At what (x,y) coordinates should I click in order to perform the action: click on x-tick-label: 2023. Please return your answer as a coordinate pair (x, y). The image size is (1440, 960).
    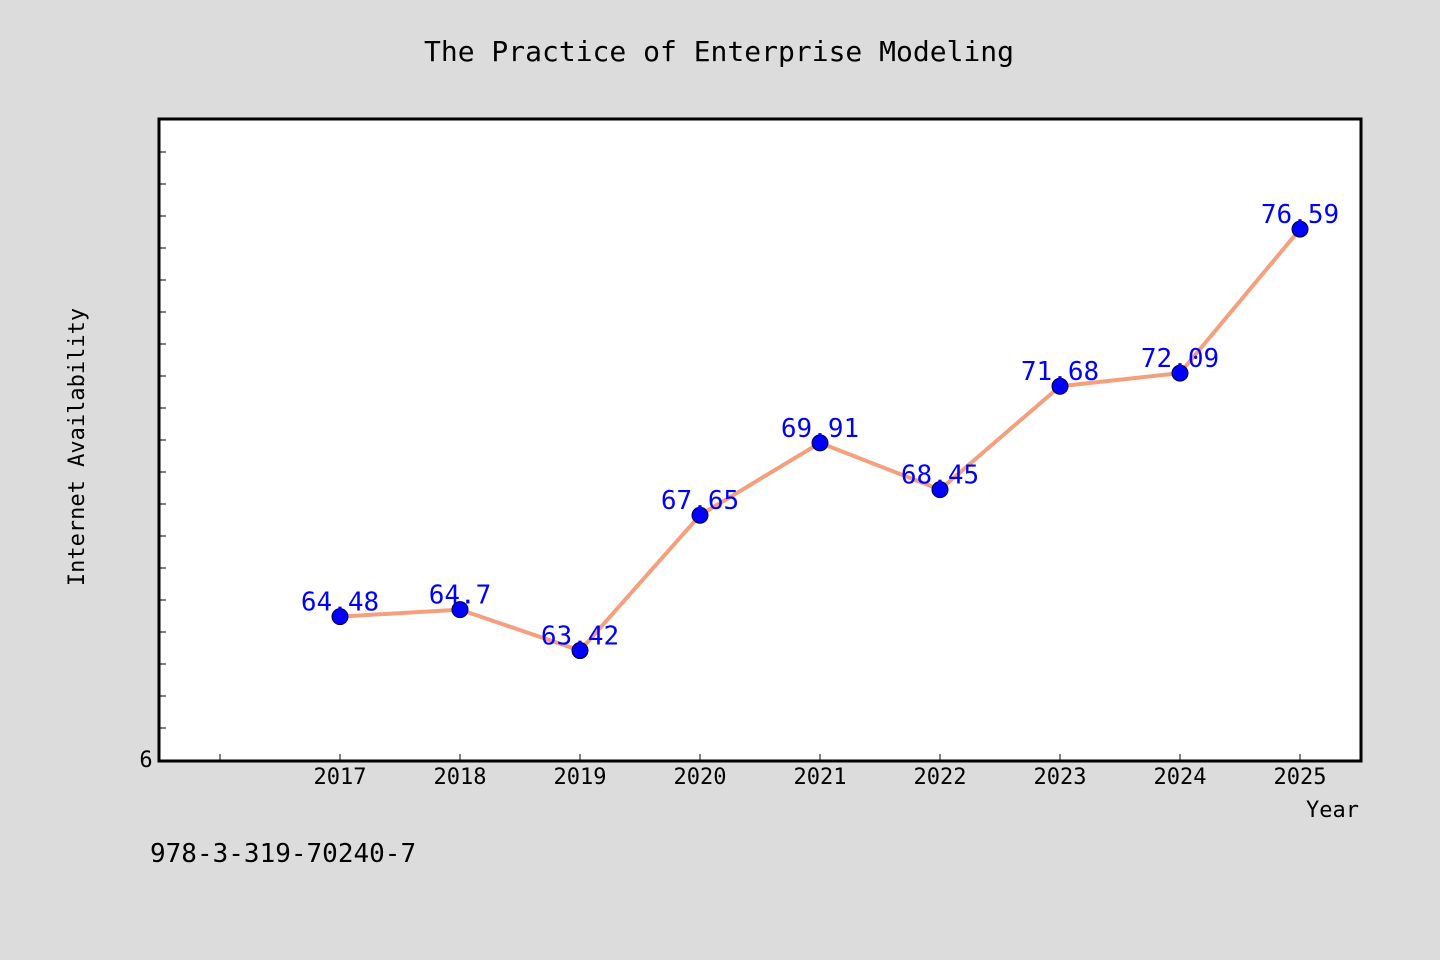
    Looking at the image, I should click on (1060, 777).